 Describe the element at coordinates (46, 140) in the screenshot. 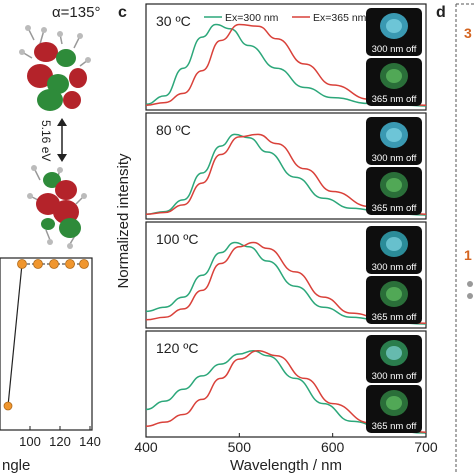

I see `energy-label: 5.16 eV` at that location.